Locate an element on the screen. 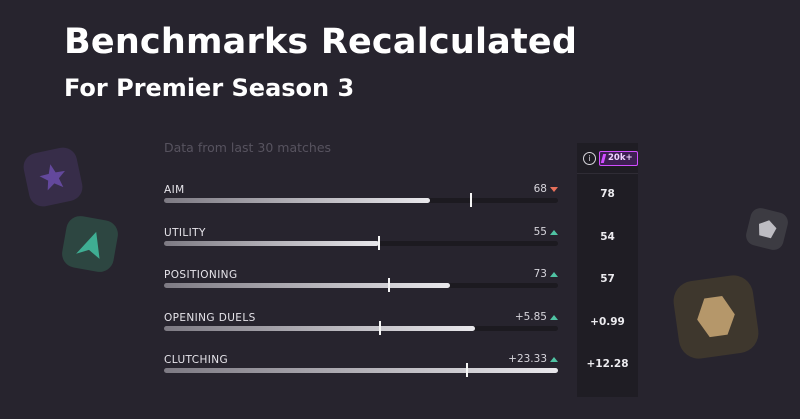 The height and width of the screenshot is (419, 800). stat-value: 68 is located at coordinates (546, 189).